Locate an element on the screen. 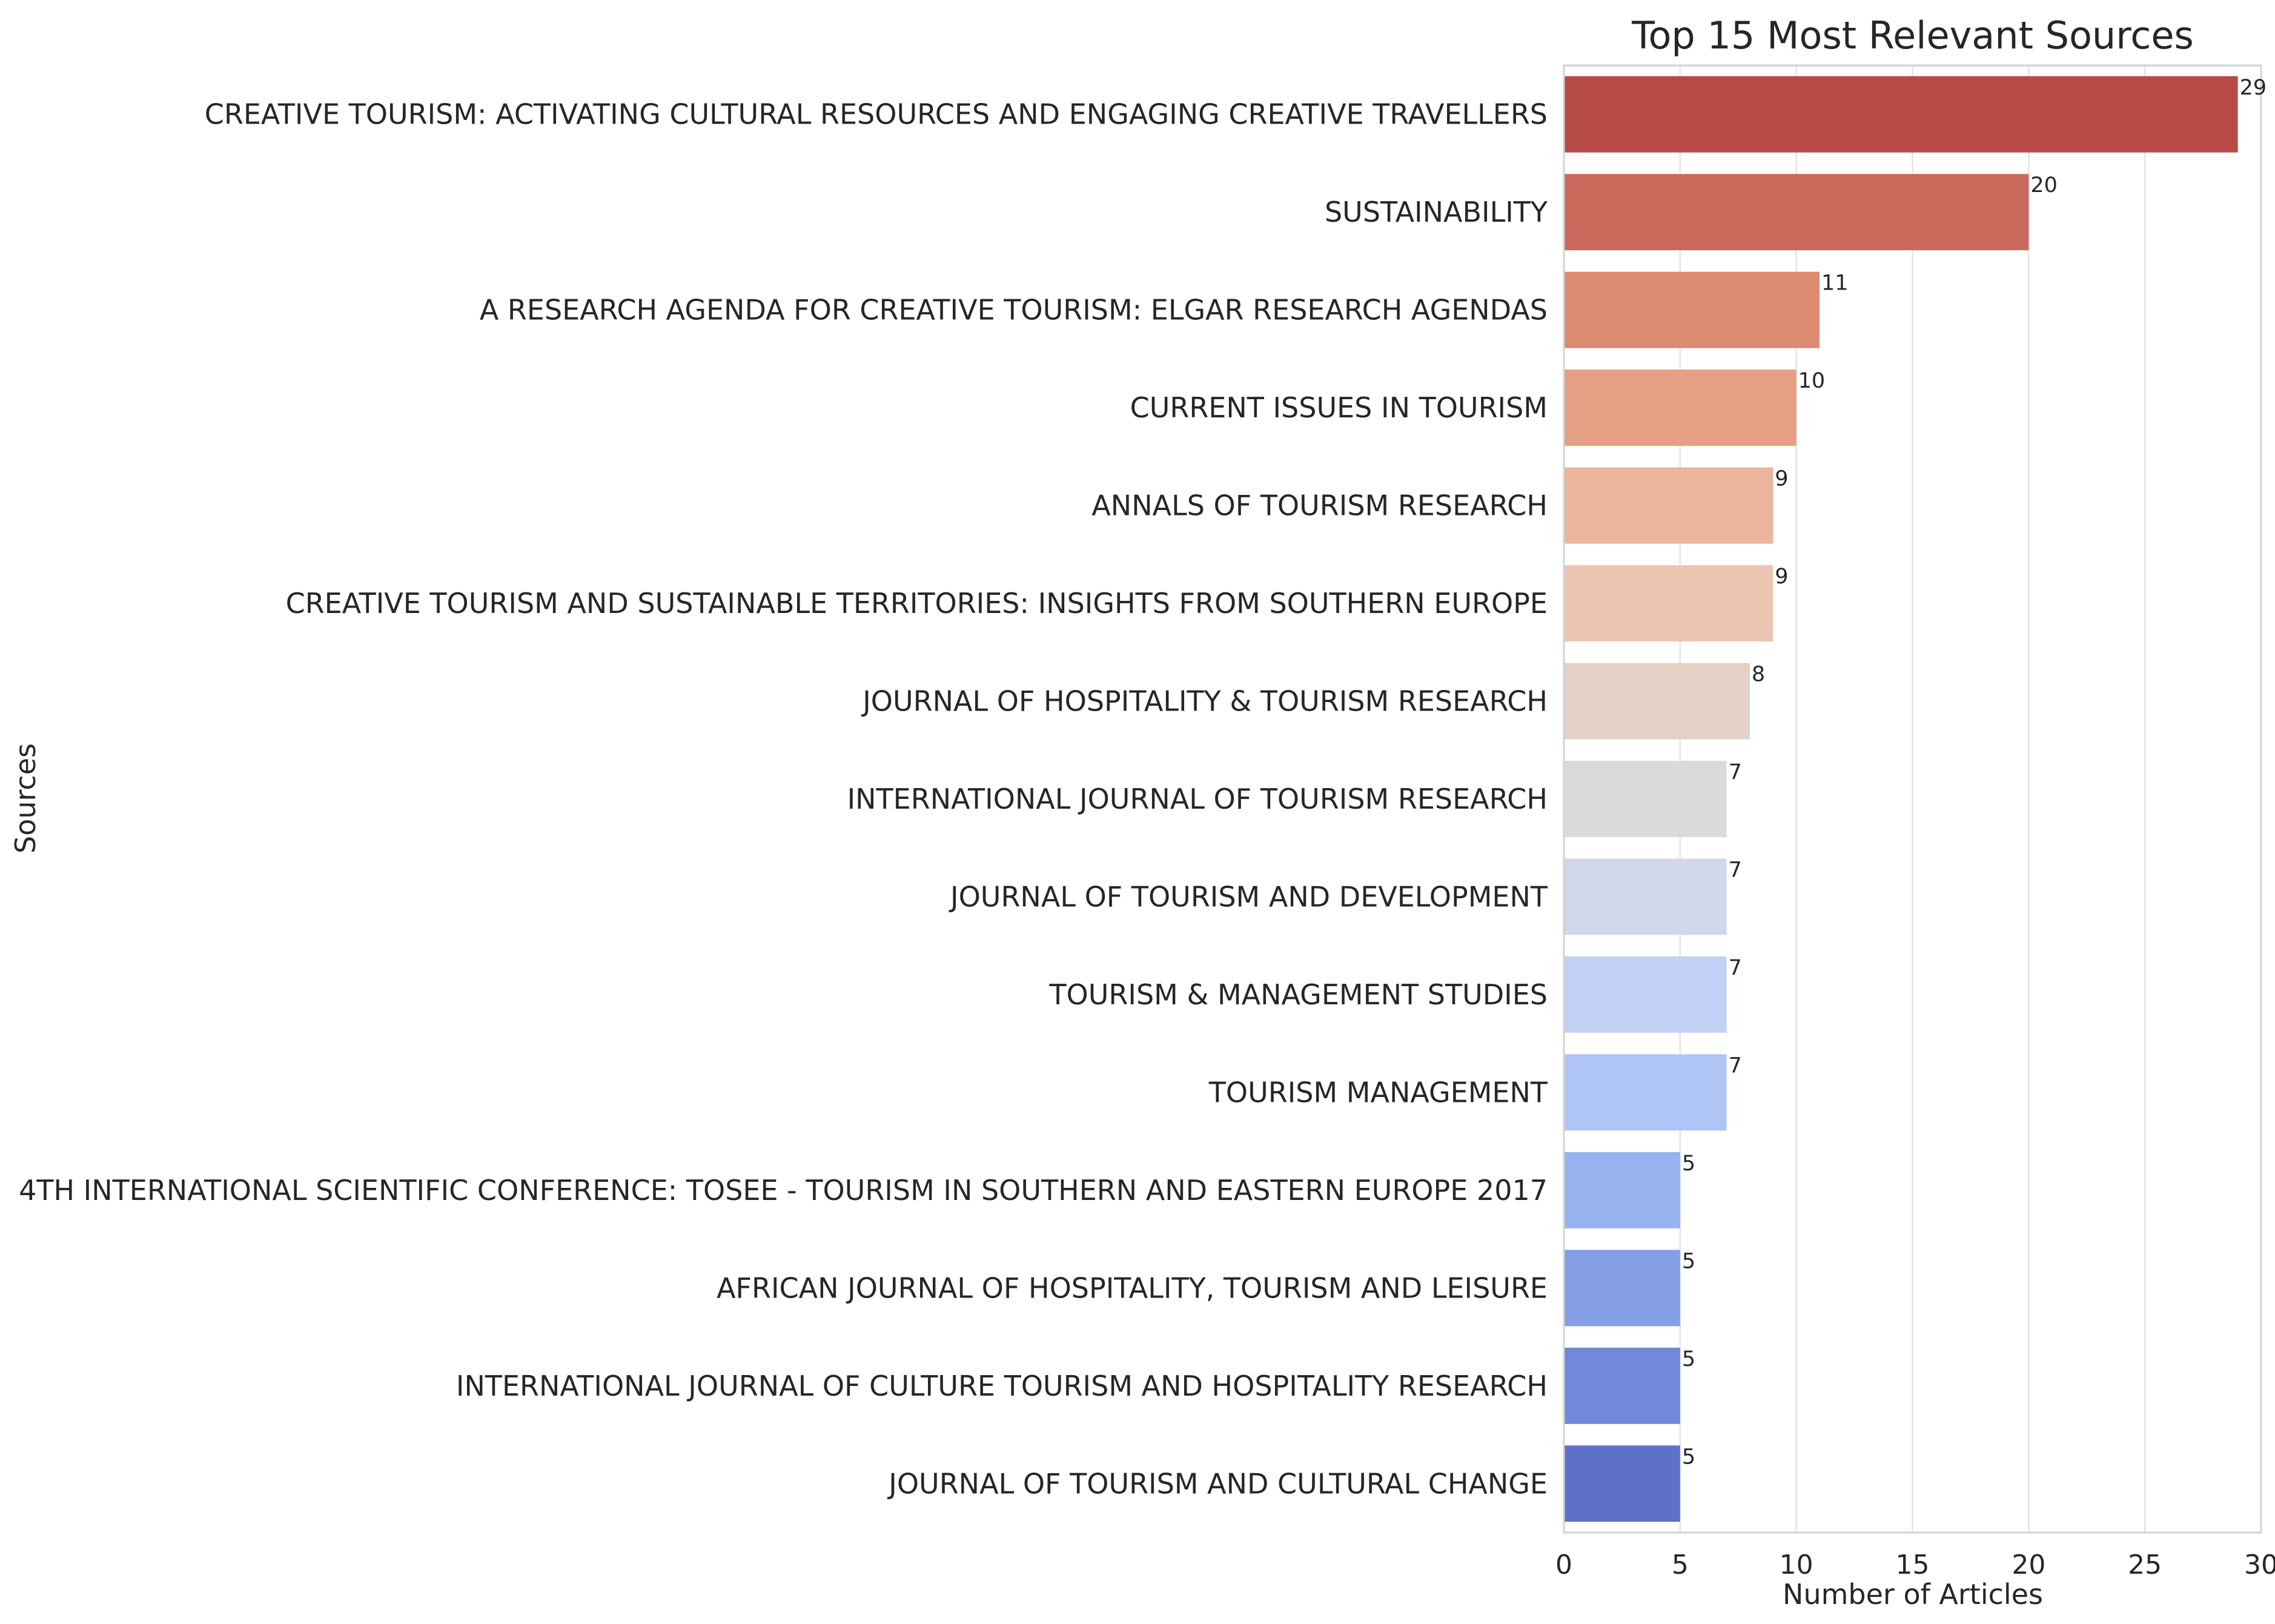 The height and width of the screenshot is (1624, 2275). category-label: TOURISM & MANAGEMENT STUDIES is located at coordinates (1298, 995).